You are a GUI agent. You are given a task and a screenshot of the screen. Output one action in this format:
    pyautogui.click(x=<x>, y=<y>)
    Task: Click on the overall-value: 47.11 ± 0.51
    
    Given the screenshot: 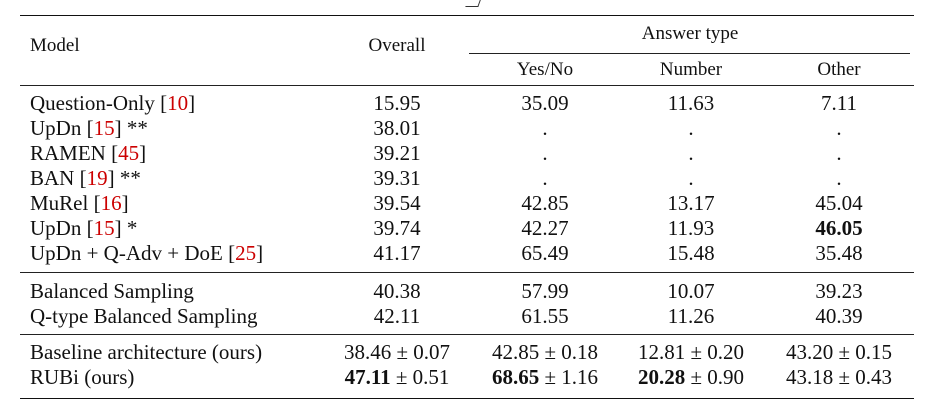 What is the action you would take?
    pyautogui.click(x=397, y=377)
    